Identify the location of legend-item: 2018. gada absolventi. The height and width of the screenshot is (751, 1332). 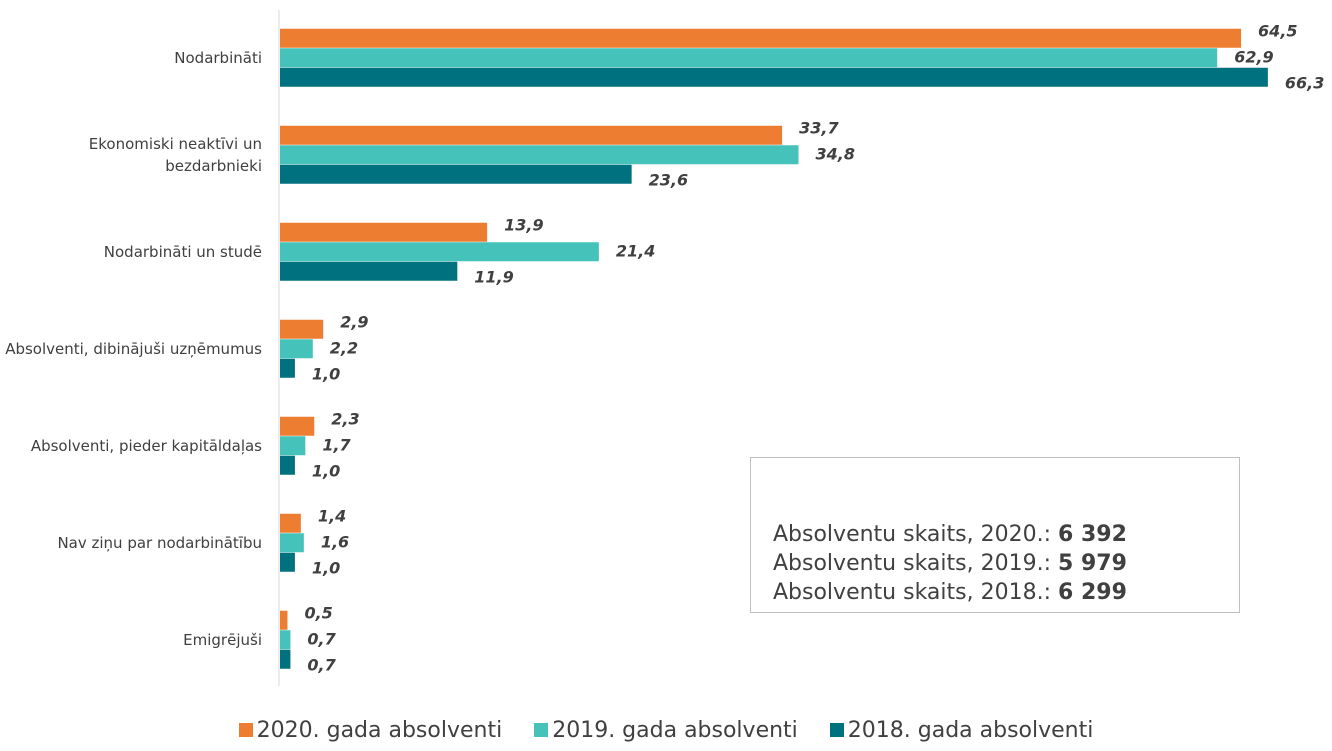
(961, 730).